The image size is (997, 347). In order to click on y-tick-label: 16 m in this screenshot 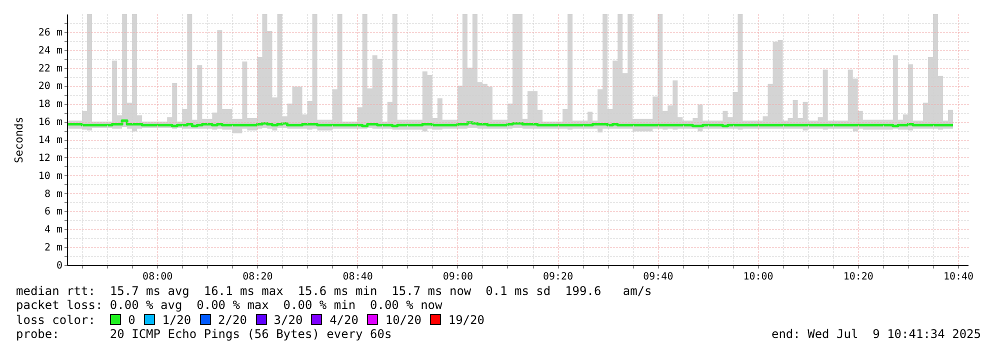, I will do `click(50, 122)`.